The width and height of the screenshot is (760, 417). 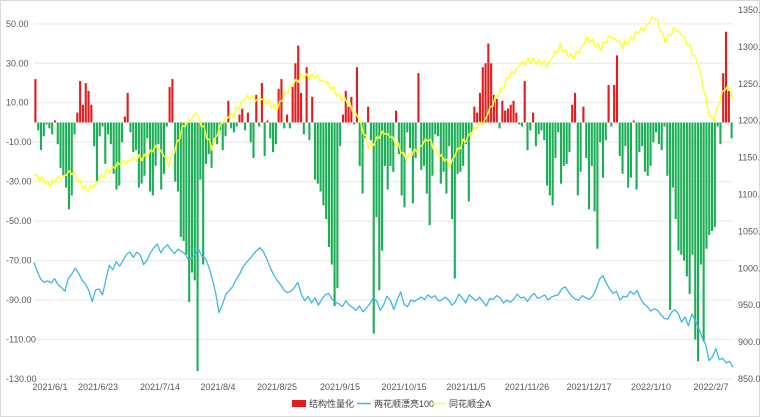 I want to click on left-tick-label: -130.00, so click(x=21, y=379).